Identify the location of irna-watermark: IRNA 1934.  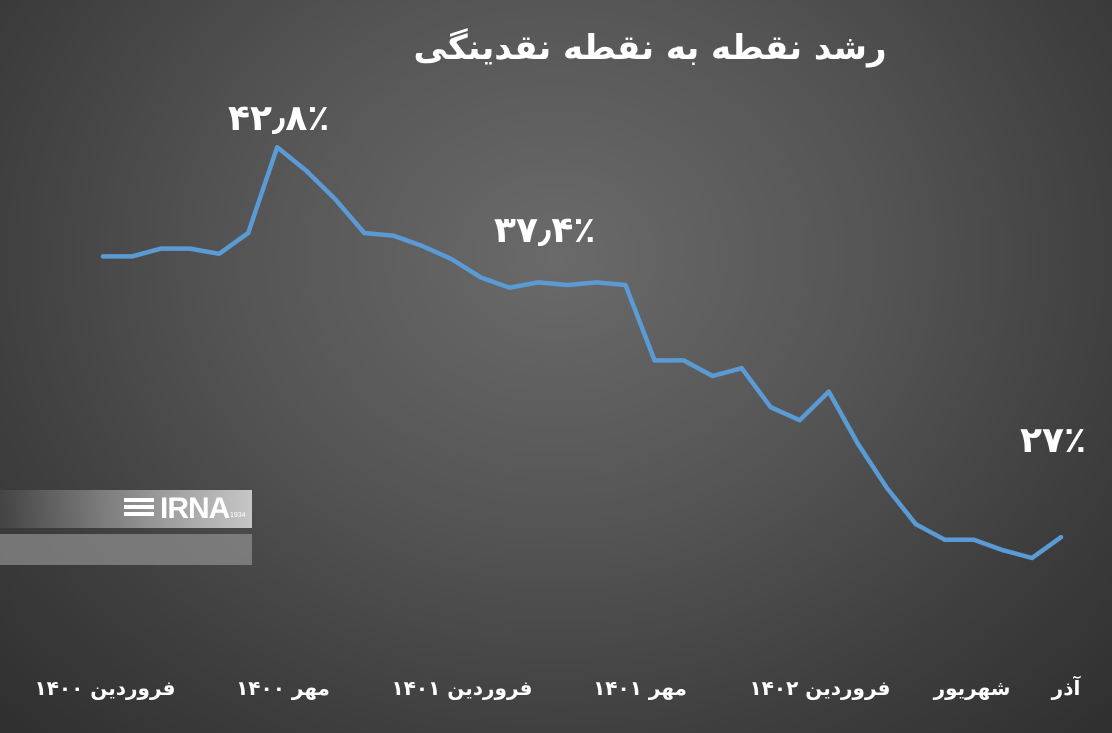
(126, 528).